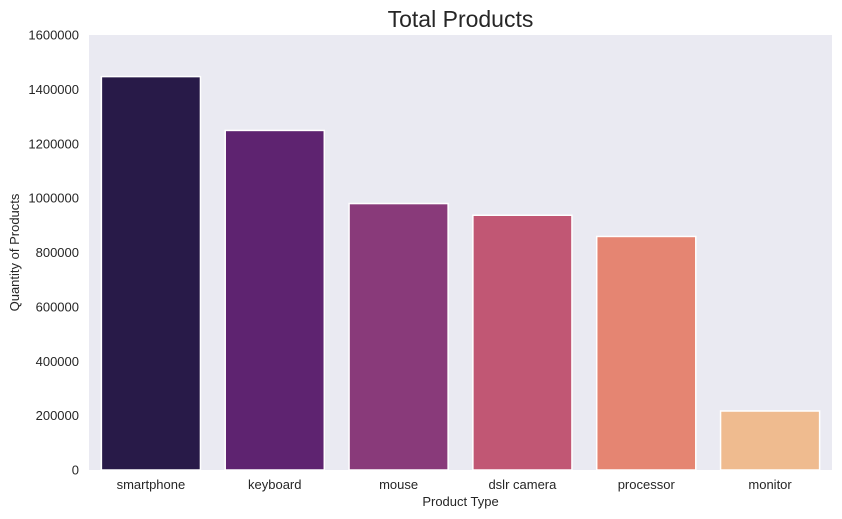 The image size is (842, 519). What do you see at coordinates (57, 306) in the screenshot?
I see `y-tick-label: 600000` at bounding box center [57, 306].